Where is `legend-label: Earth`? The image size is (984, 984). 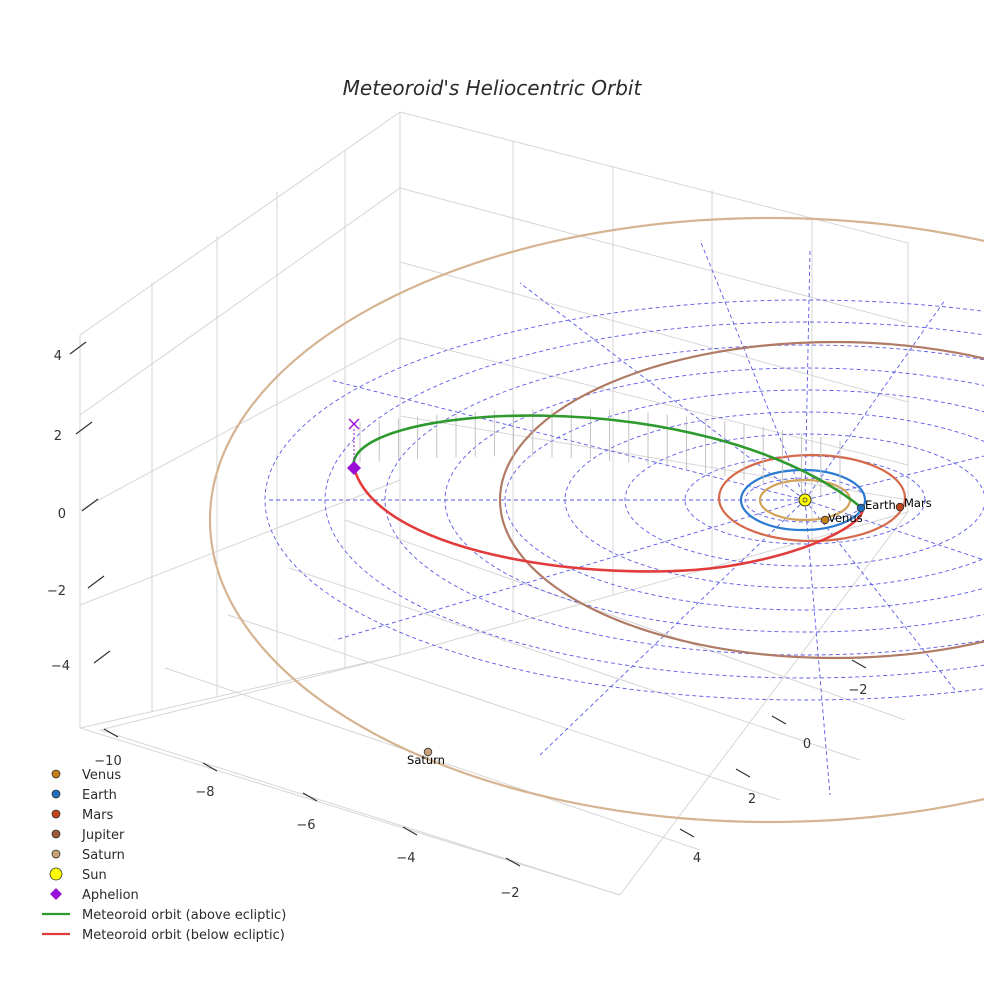 legend-label: Earth is located at coordinates (99, 795).